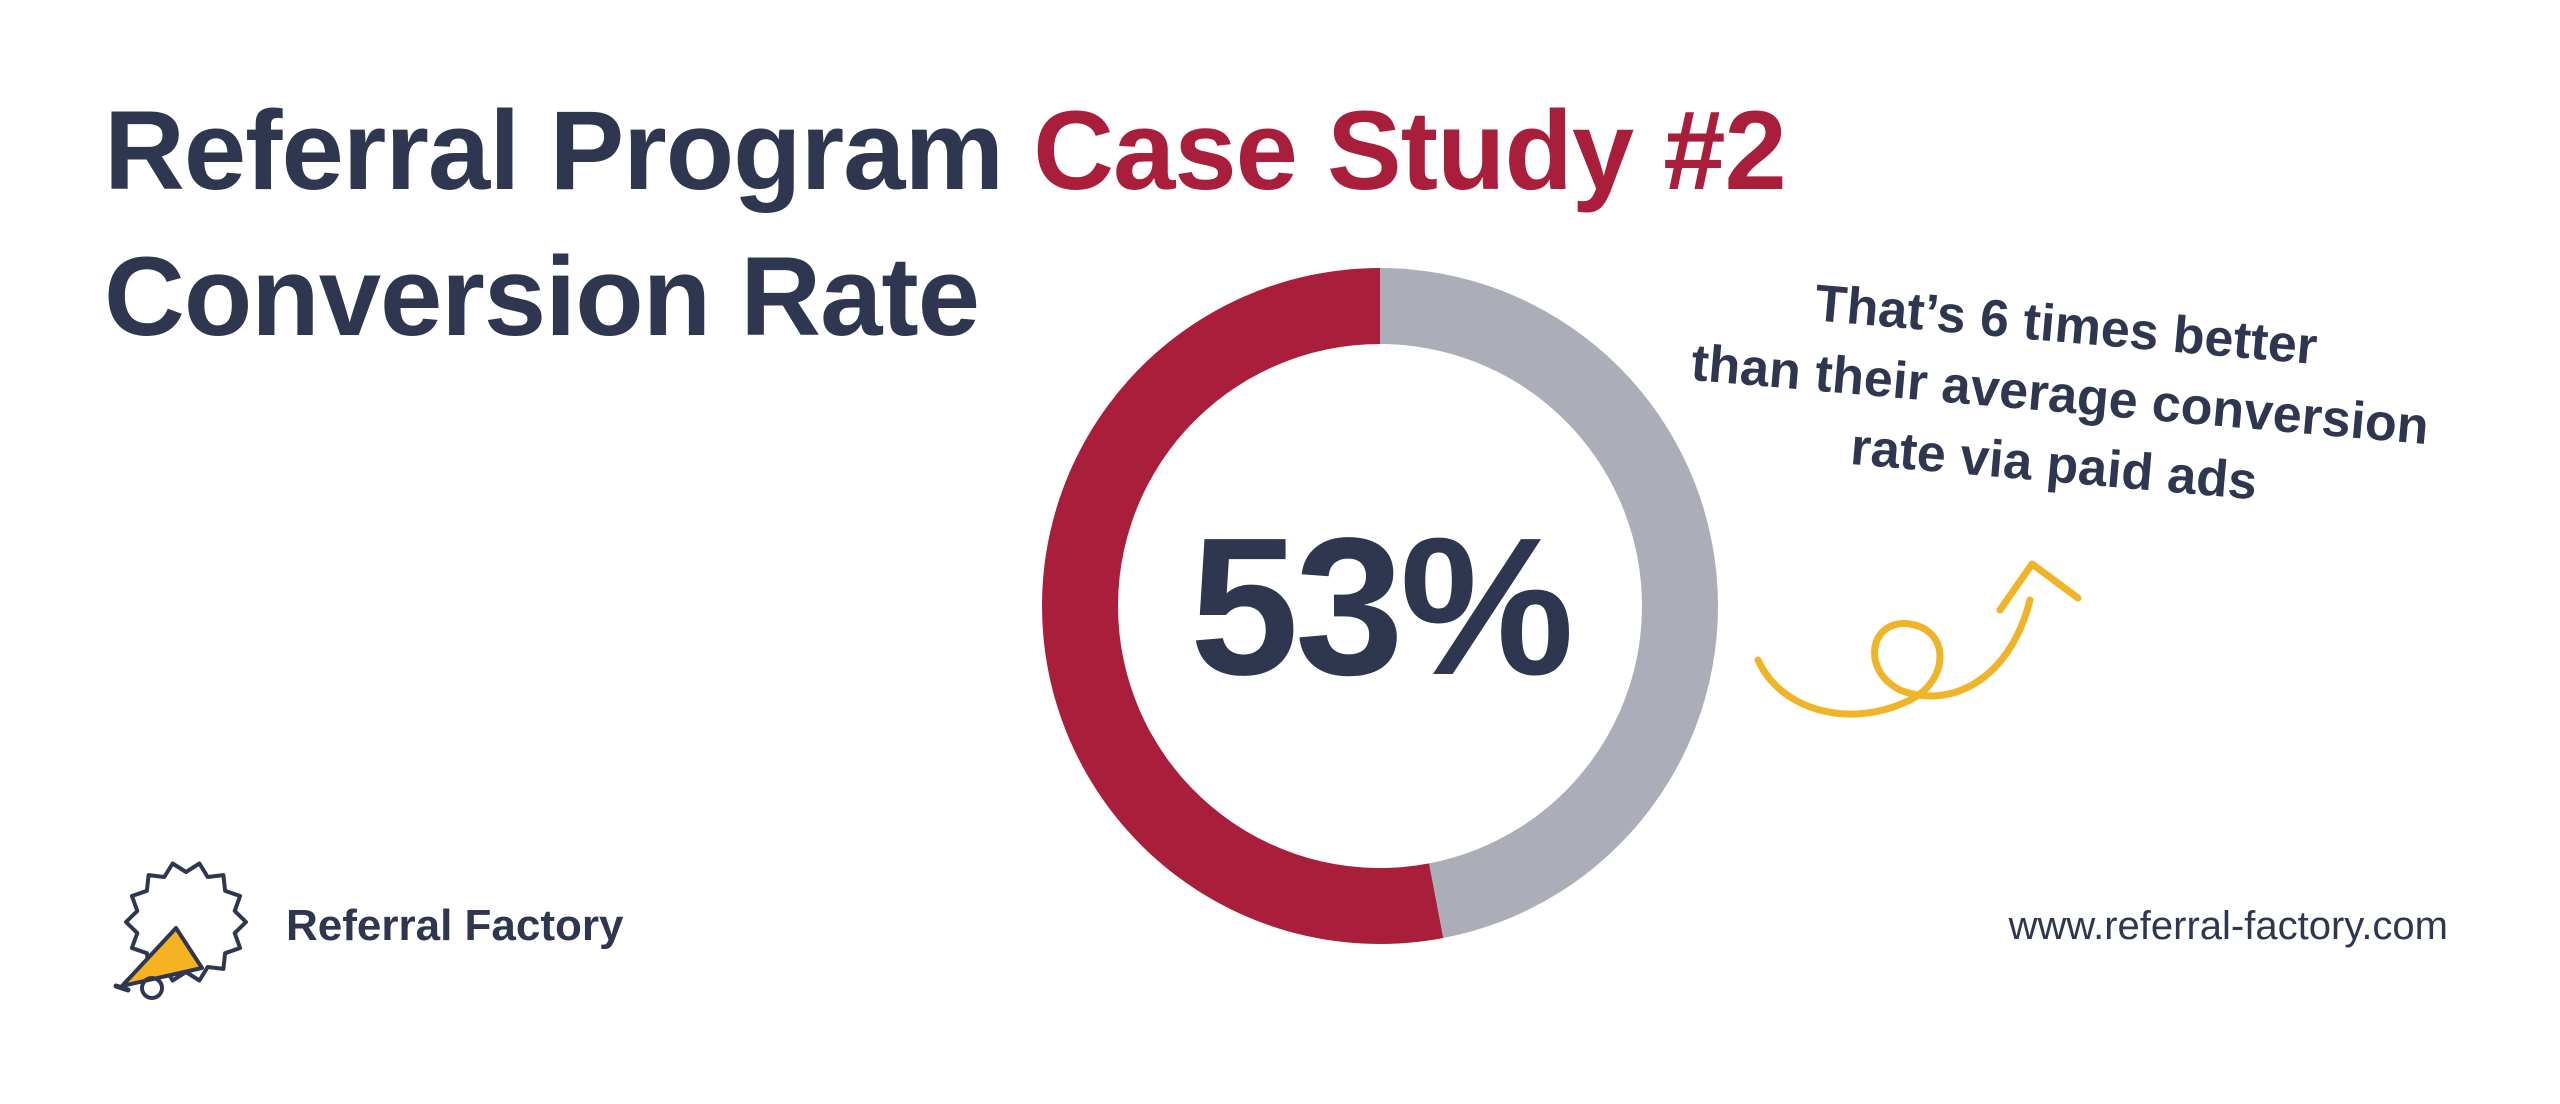  What do you see at coordinates (180, 930) in the screenshot?
I see `megaphone-badge-icon` at bounding box center [180, 930].